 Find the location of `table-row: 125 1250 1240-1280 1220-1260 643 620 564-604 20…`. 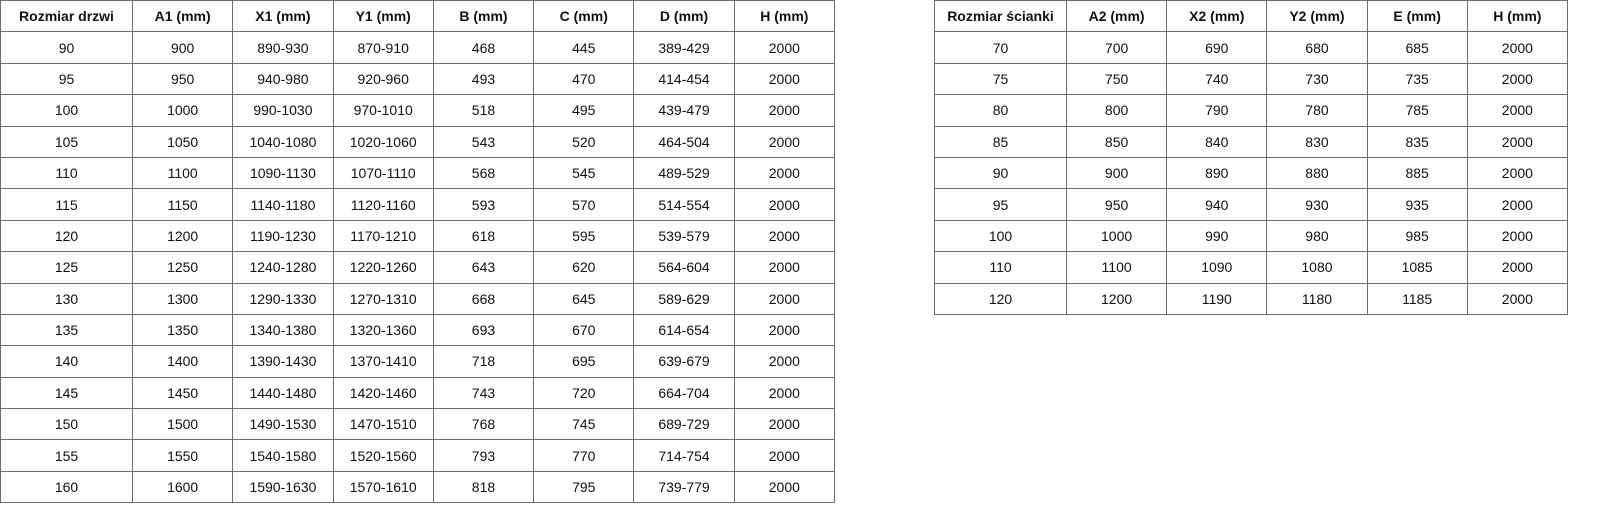

table-row: 125 1250 1240-1280 1220-1260 643 620 564-604 20… is located at coordinates (418, 267).